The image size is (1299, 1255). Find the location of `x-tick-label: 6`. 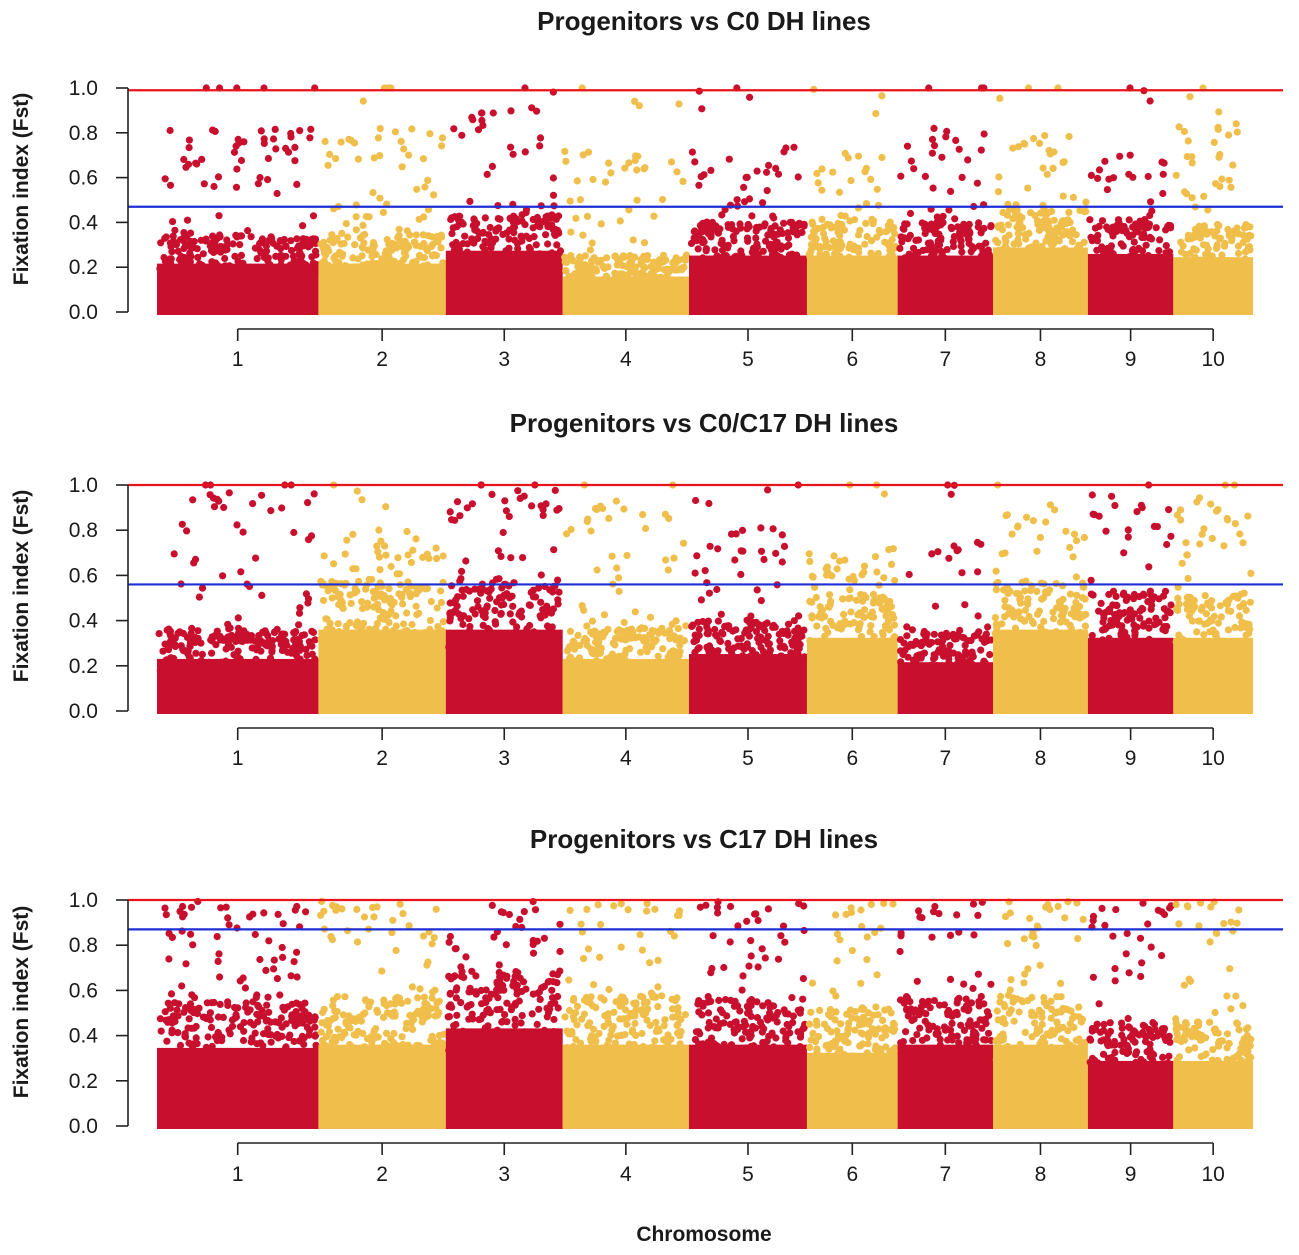

x-tick-label: 6 is located at coordinates (852, 758).